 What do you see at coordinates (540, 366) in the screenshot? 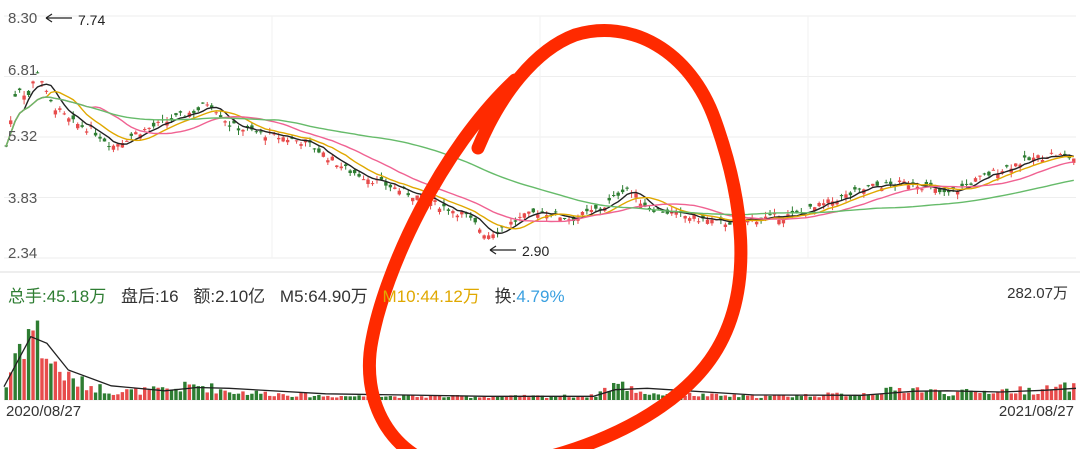
I see `volume-ma-line` at bounding box center [540, 366].